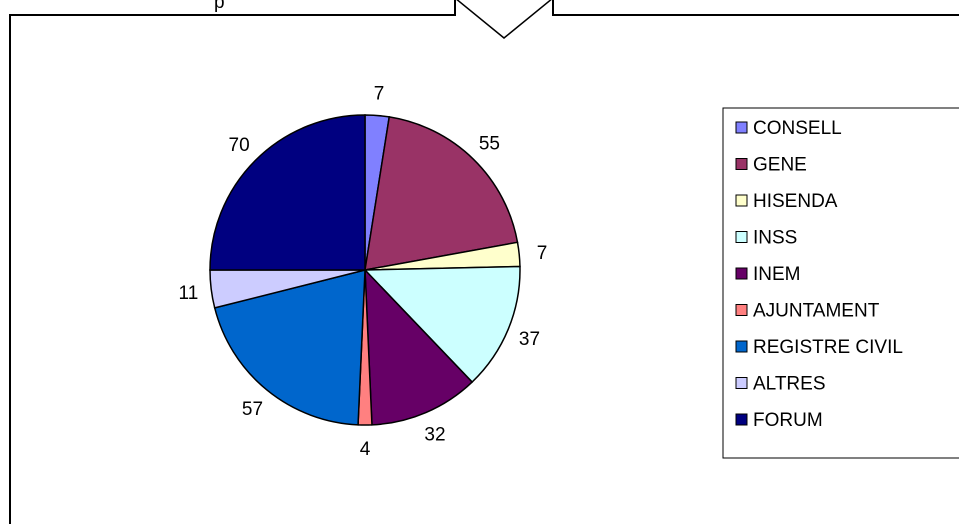 The width and height of the screenshot is (959, 525). What do you see at coordinates (419, 347) in the screenshot?
I see `pie-slice-inem` at bounding box center [419, 347].